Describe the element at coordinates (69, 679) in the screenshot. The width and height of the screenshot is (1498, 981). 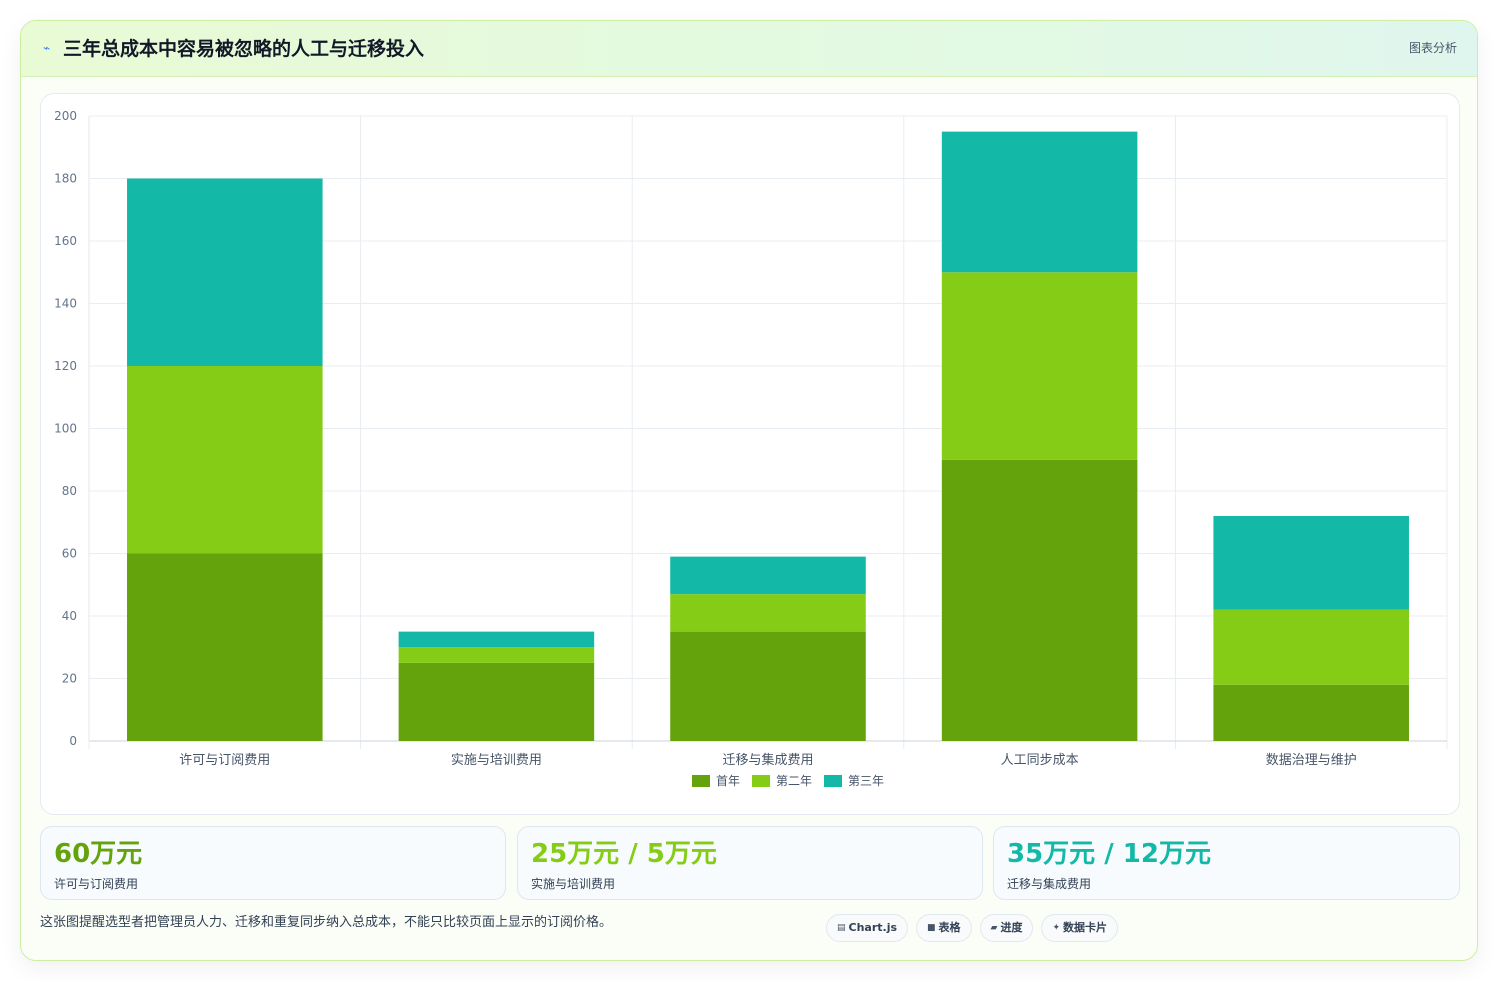
I see `y-tick-label: 20` at that location.